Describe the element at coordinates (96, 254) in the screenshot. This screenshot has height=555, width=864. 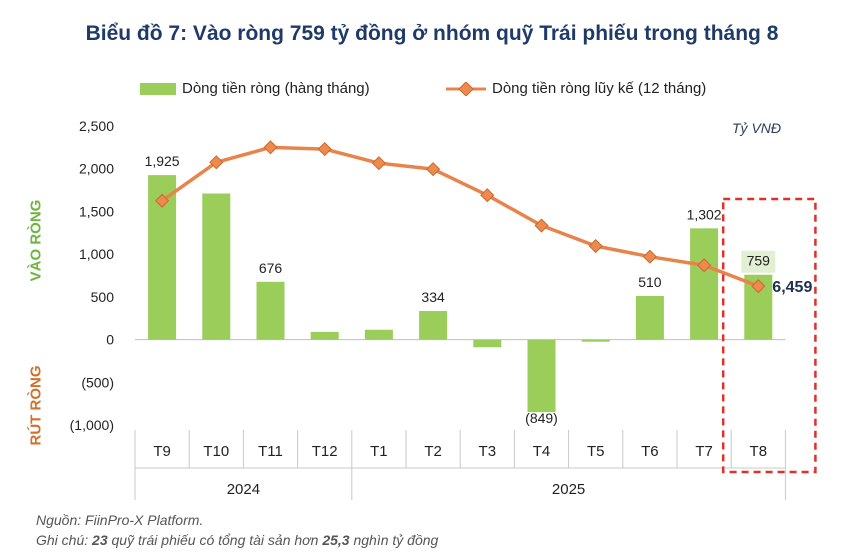
I see `y-tick-label: 1,000` at that location.